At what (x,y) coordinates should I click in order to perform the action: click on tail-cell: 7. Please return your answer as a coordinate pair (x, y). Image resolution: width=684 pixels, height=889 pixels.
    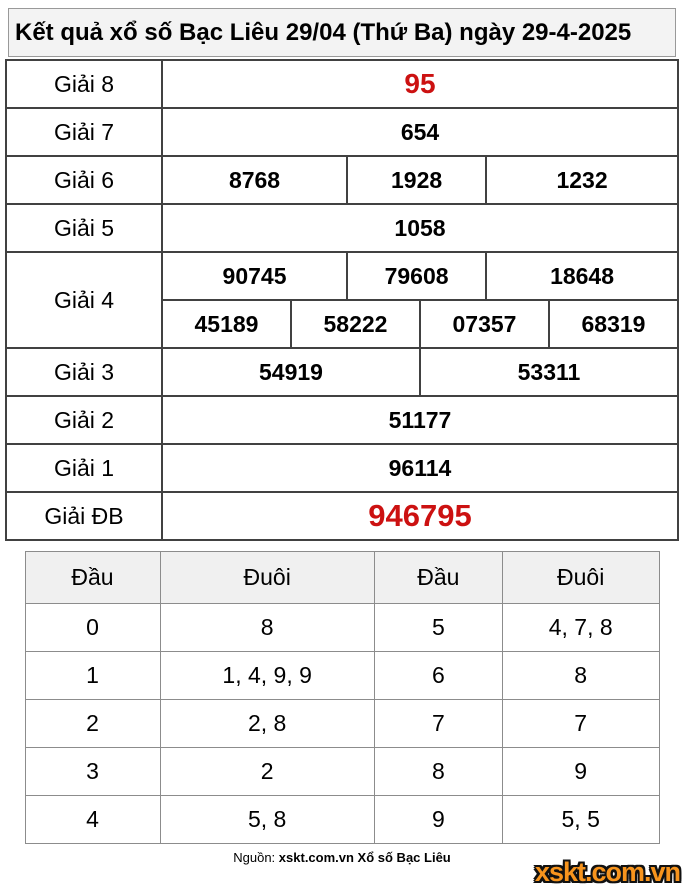
    Looking at the image, I should click on (580, 723).